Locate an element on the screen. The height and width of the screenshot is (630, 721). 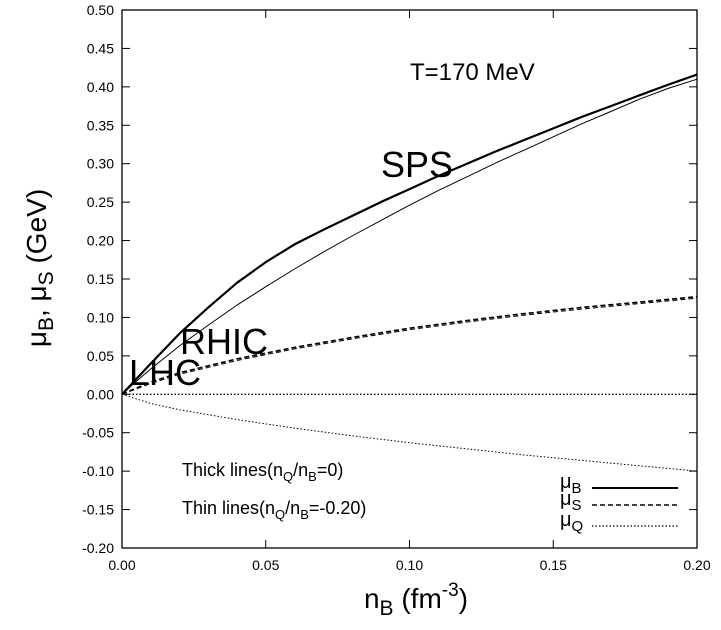
x-tick-label: 0.15 is located at coordinates (553, 565).